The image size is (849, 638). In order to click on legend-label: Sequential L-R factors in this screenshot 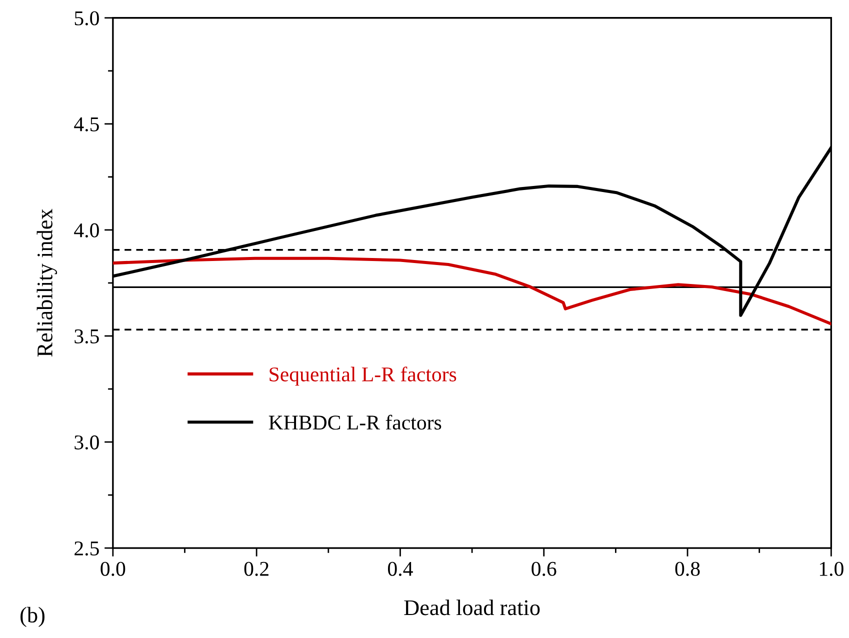, I will do `click(363, 376)`.